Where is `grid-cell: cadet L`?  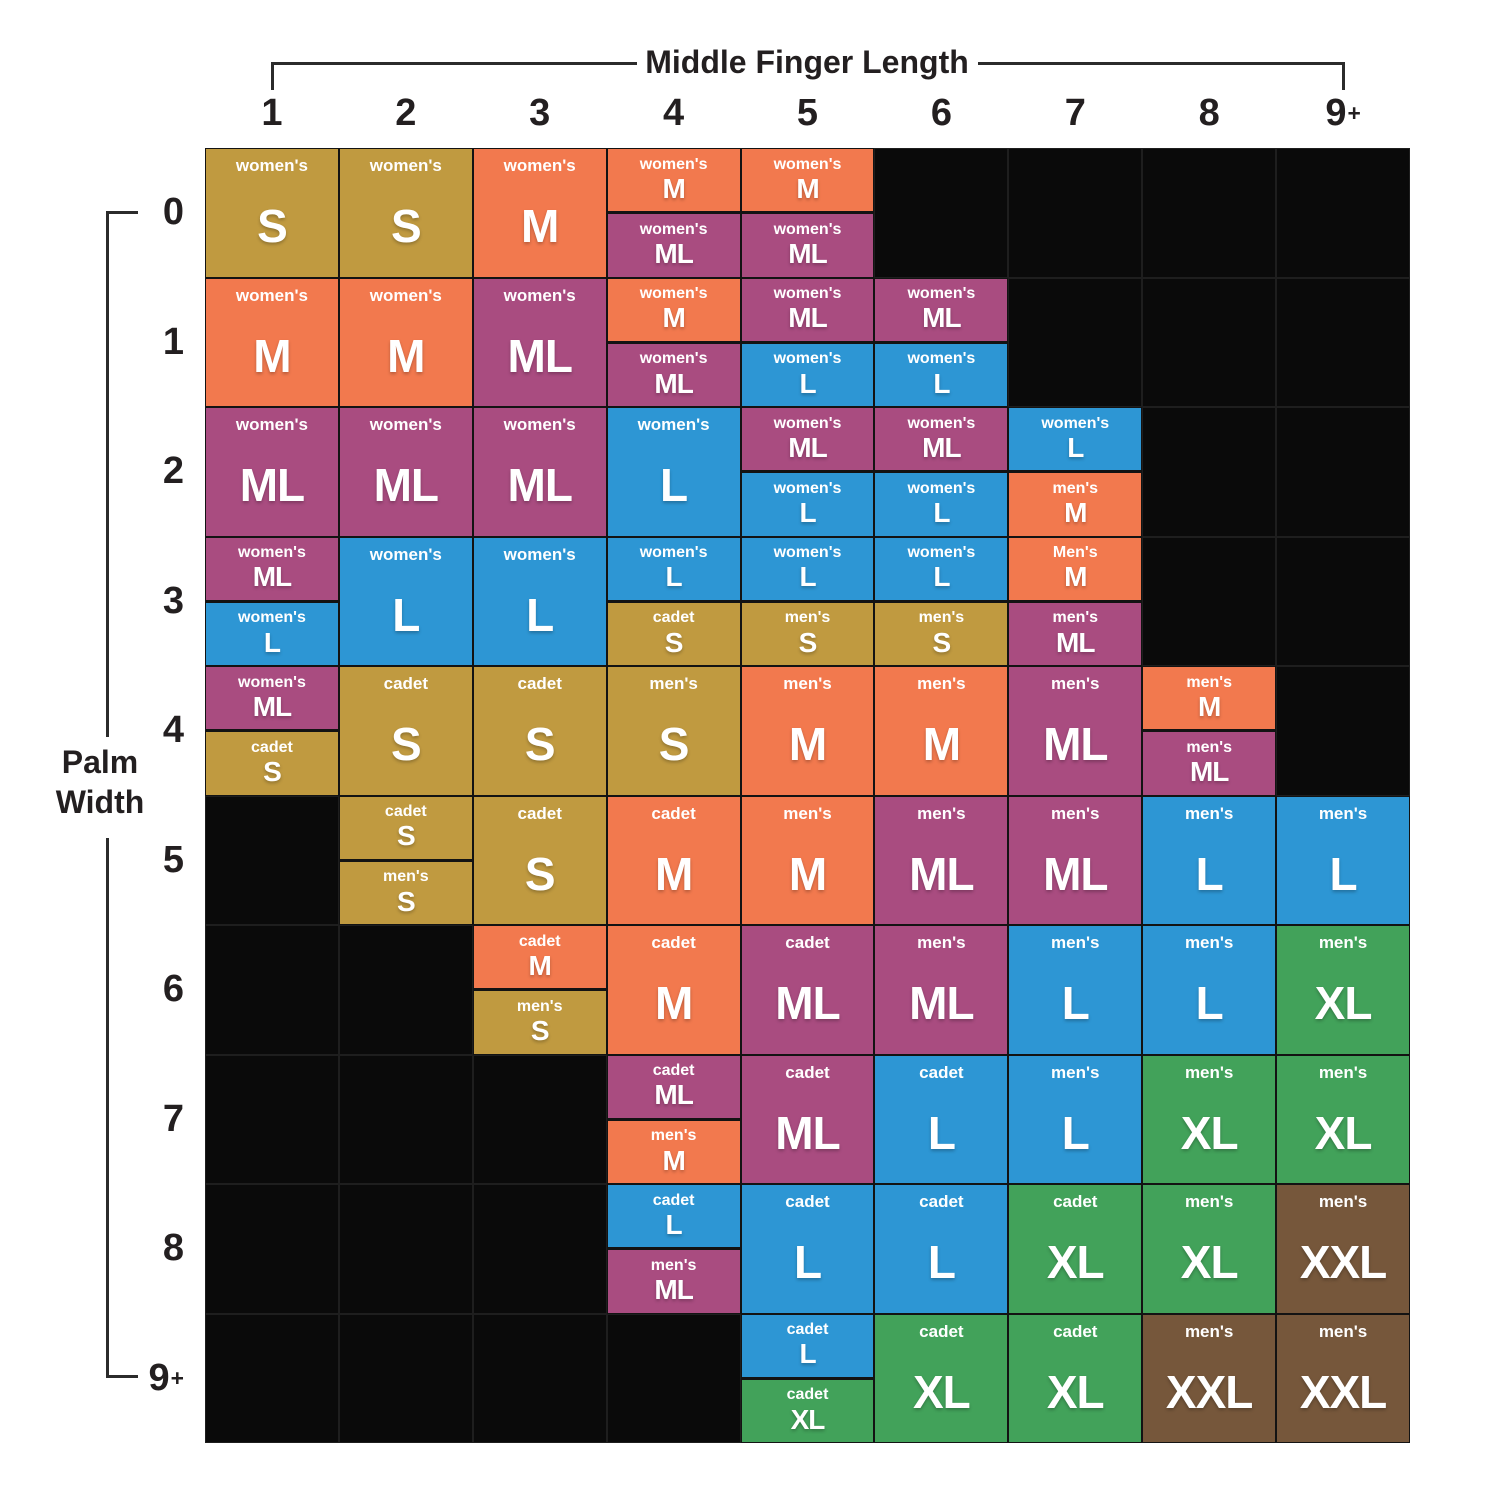
grid-cell: cadet L is located at coordinates (807, 1249).